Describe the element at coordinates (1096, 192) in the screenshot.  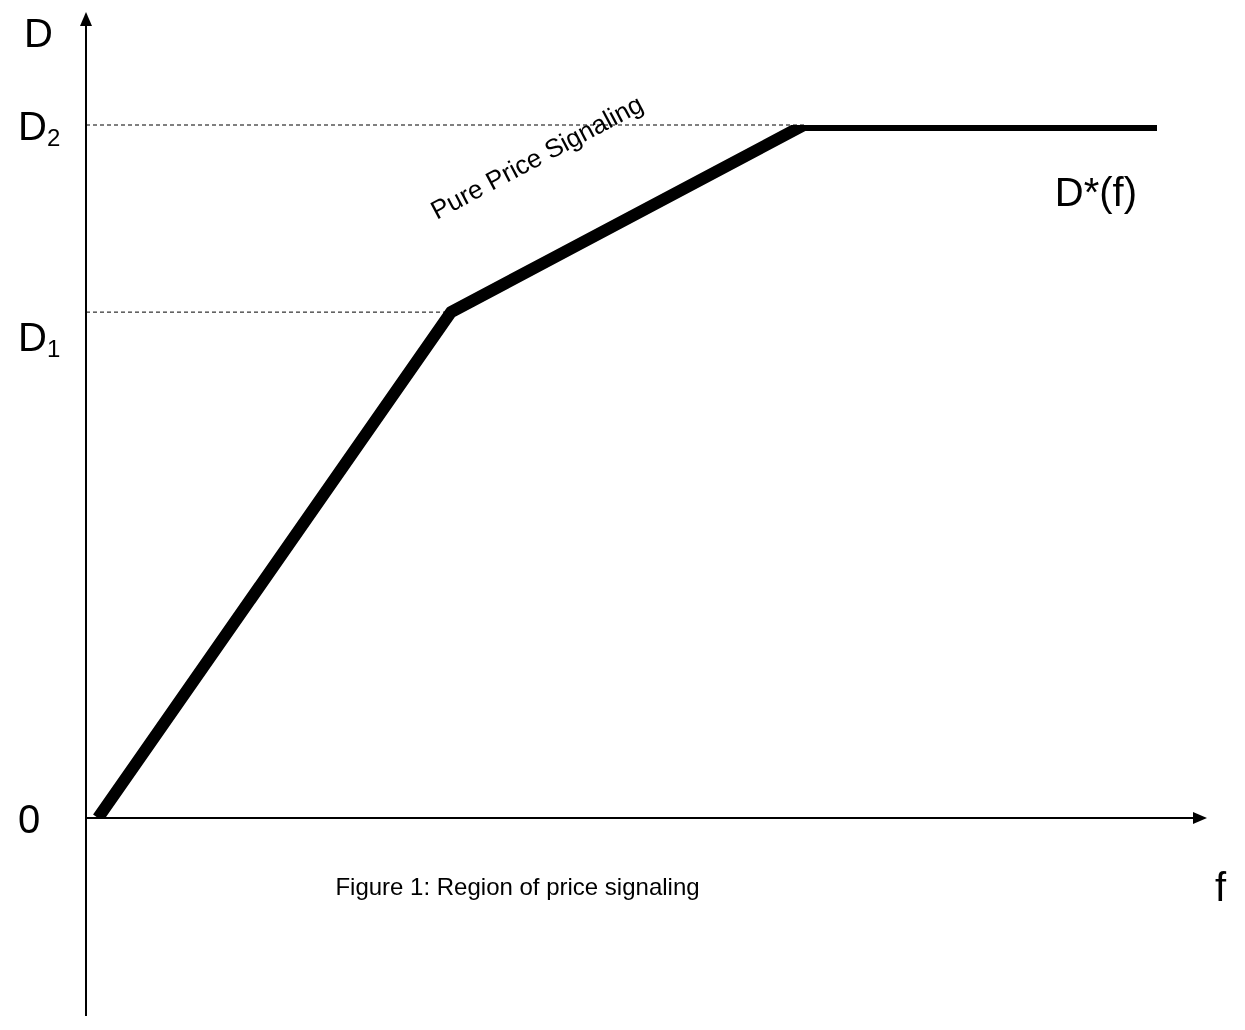
I see `series-label: D*(f)` at that location.